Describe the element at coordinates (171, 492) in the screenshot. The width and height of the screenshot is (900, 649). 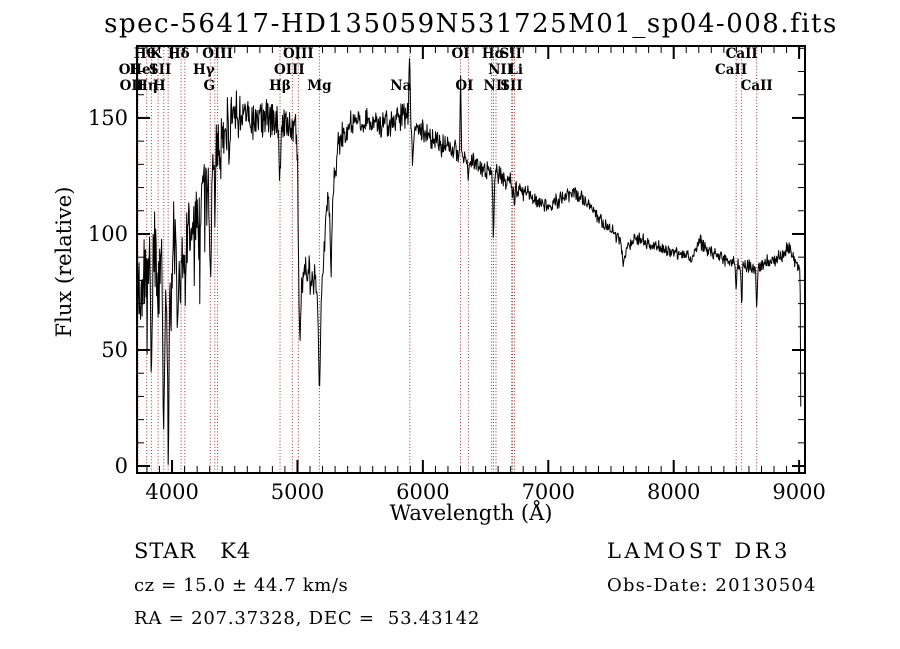
I see `x-tick-label: 4000` at that location.